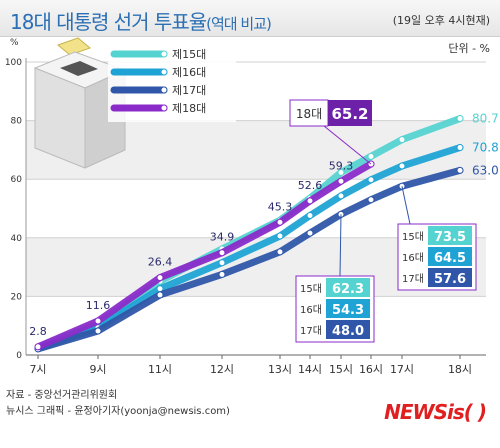 This screenshot has height=448, width=500. Describe the element at coordinates (413, 237) in the screenshot. I see `table17-row-label: 15대` at that location.